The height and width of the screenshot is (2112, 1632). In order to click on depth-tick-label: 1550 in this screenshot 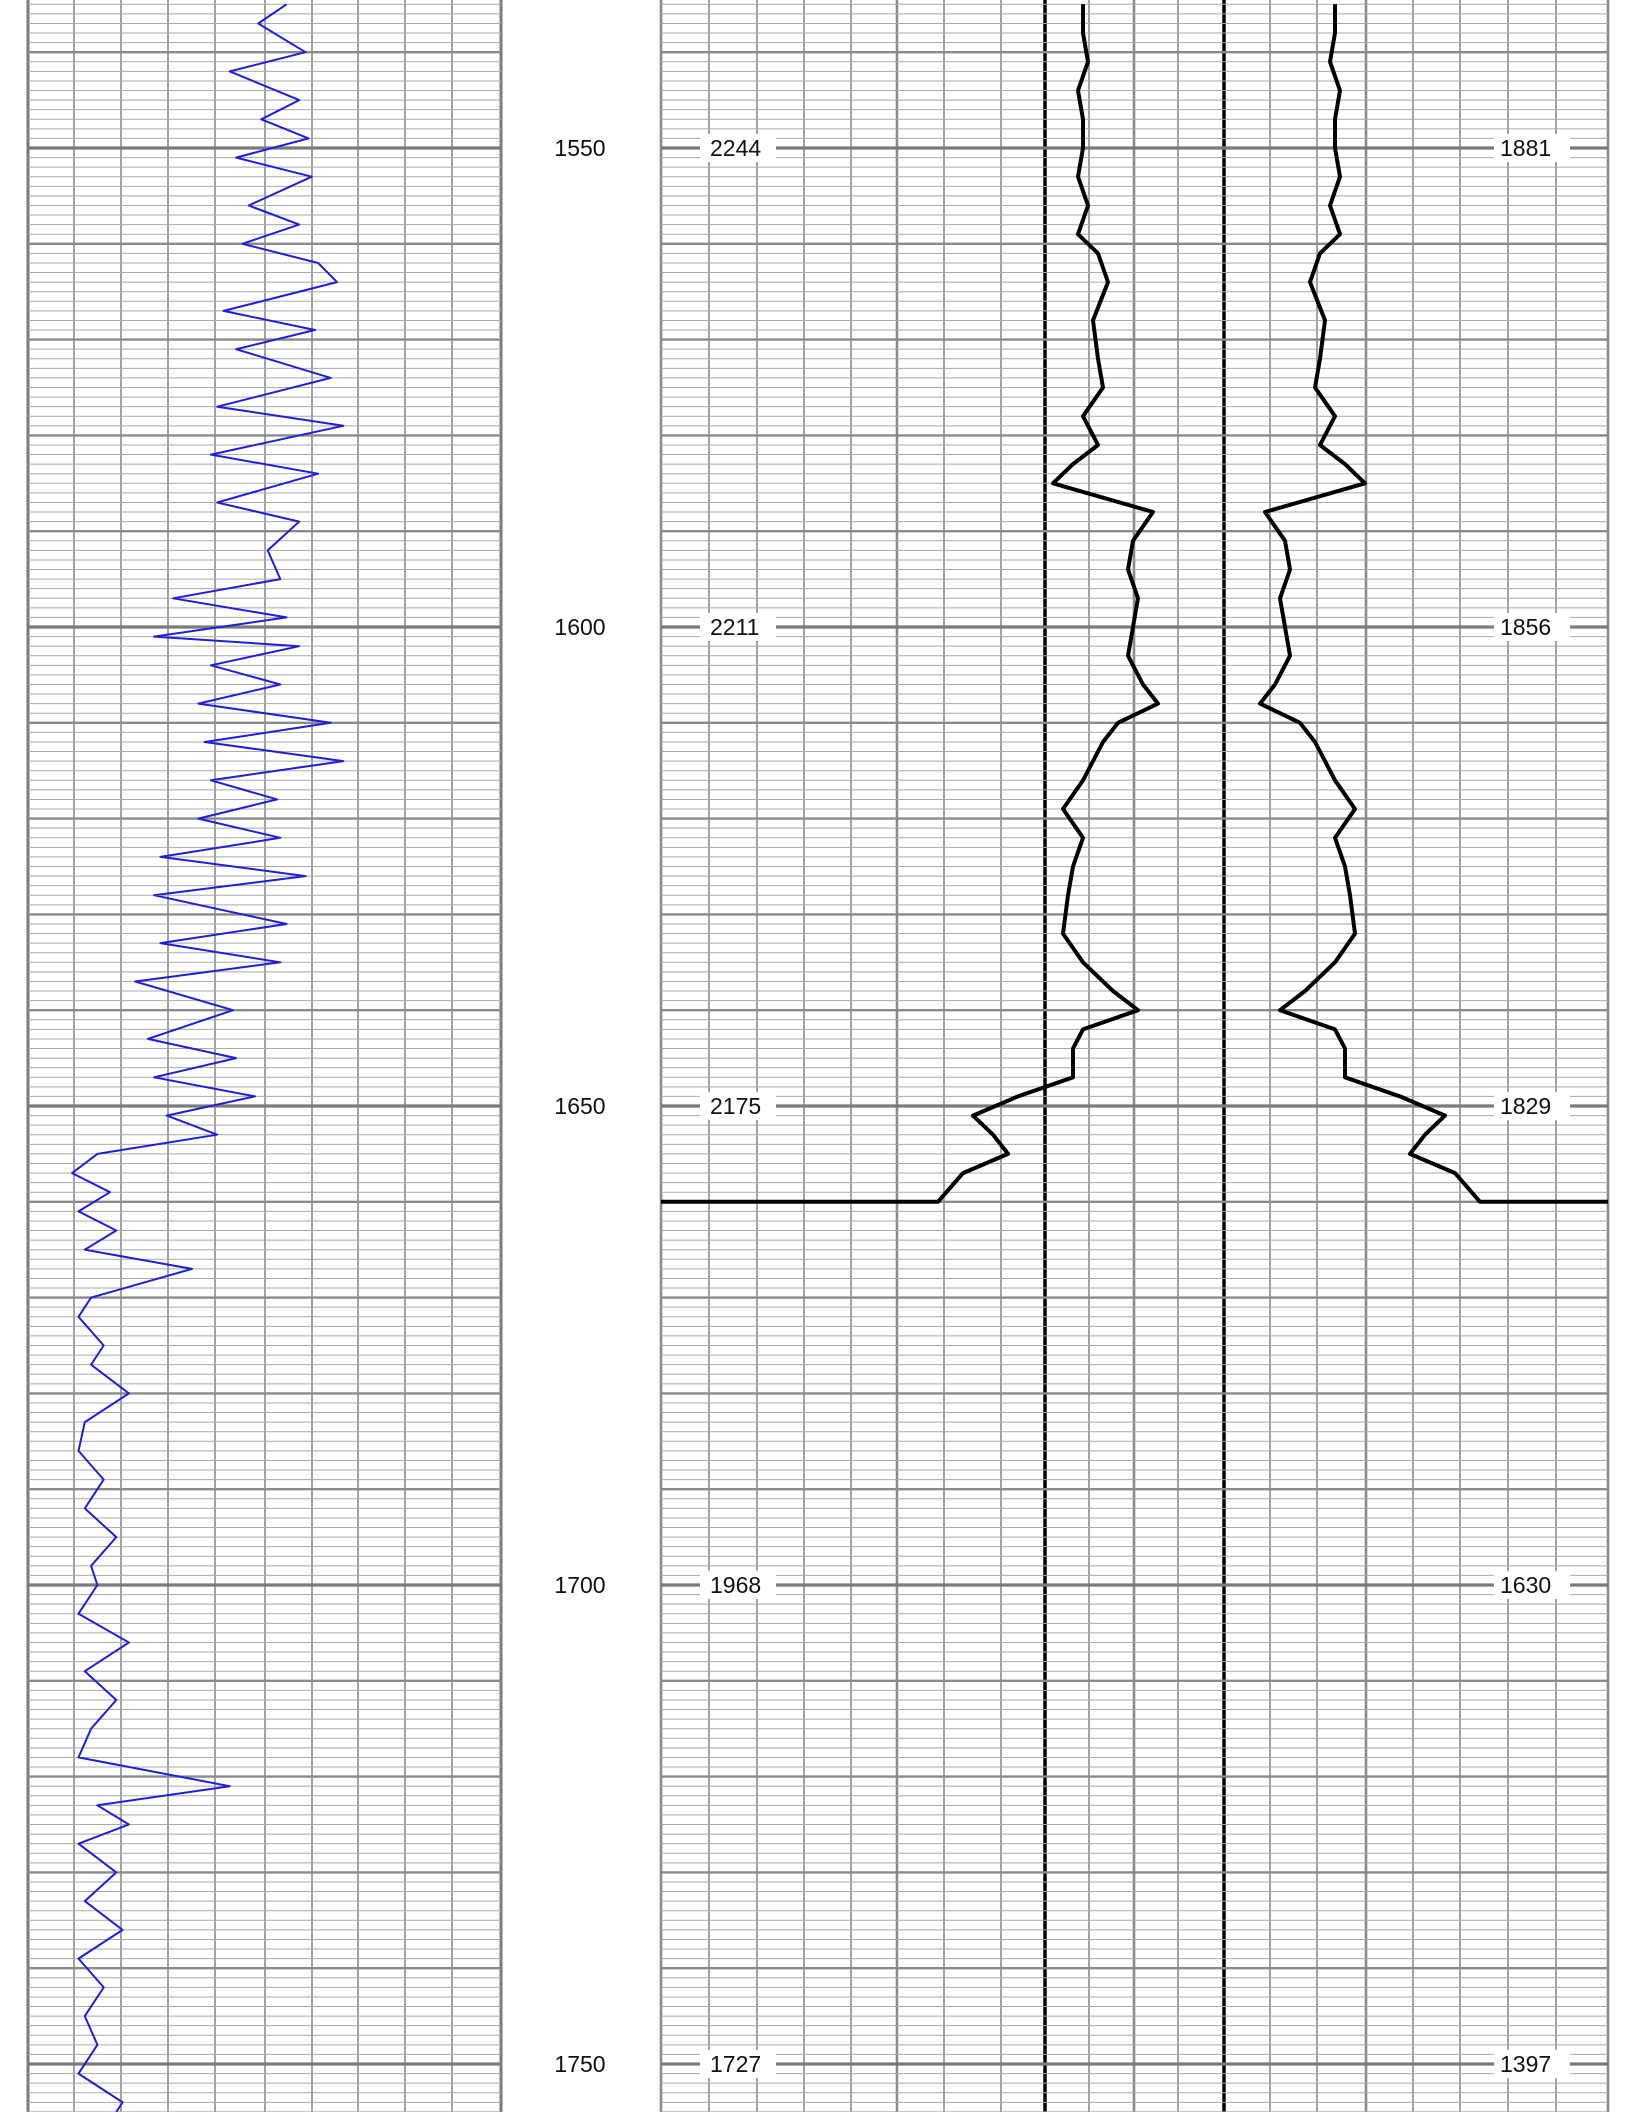, I will do `click(579, 148)`.